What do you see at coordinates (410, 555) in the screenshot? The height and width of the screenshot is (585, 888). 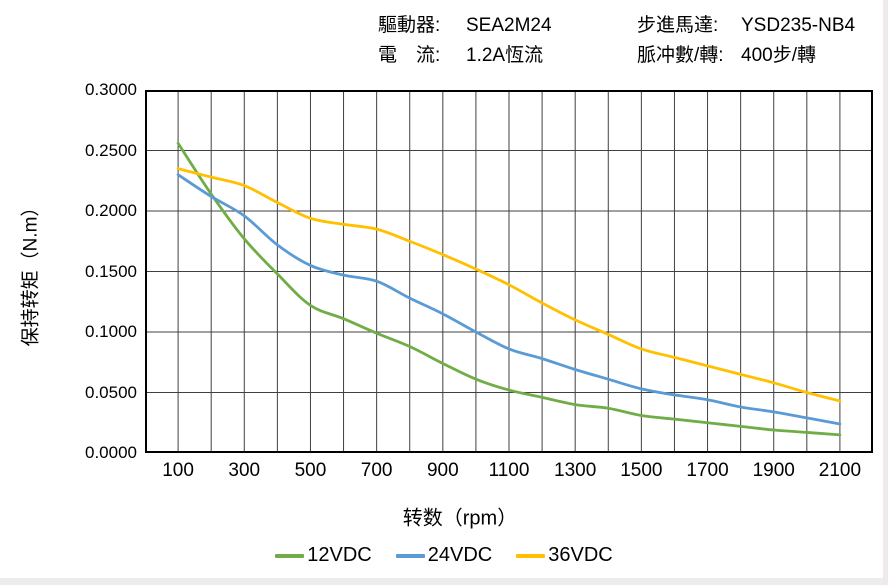 I see `legend-line-swatch-24vdc` at bounding box center [410, 555].